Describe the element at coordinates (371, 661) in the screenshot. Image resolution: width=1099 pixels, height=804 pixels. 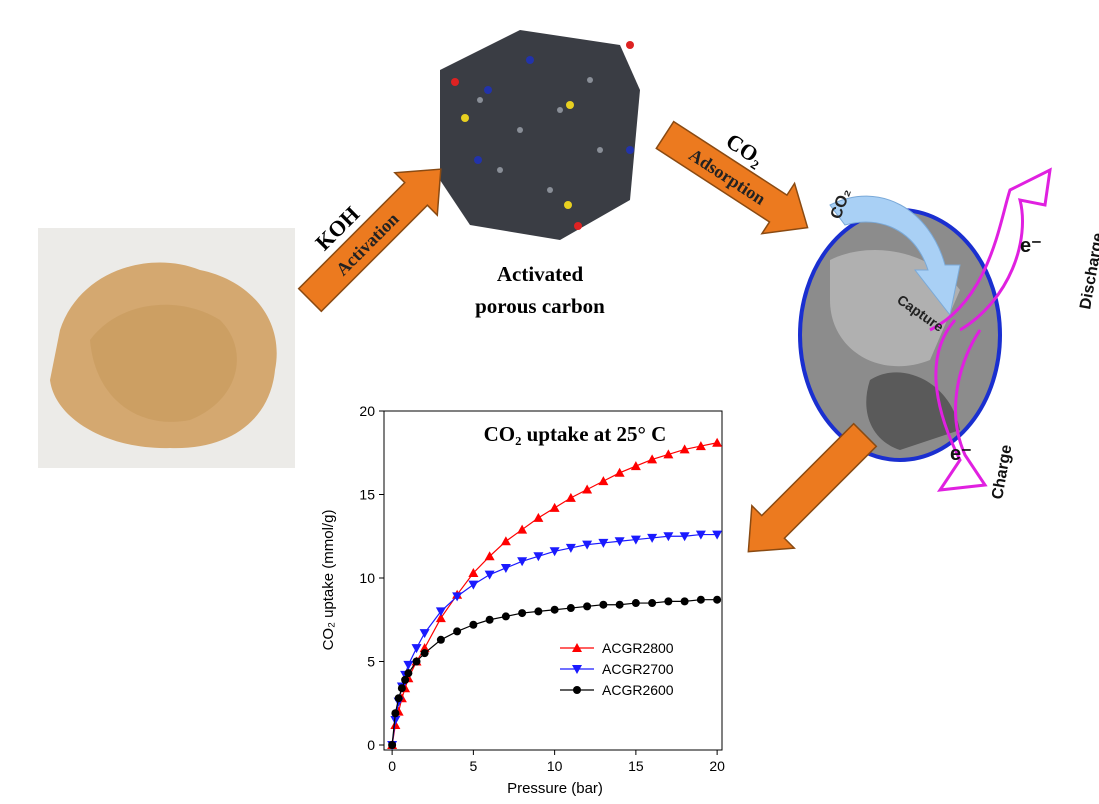
I see `y-tick-label: 5` at that location.